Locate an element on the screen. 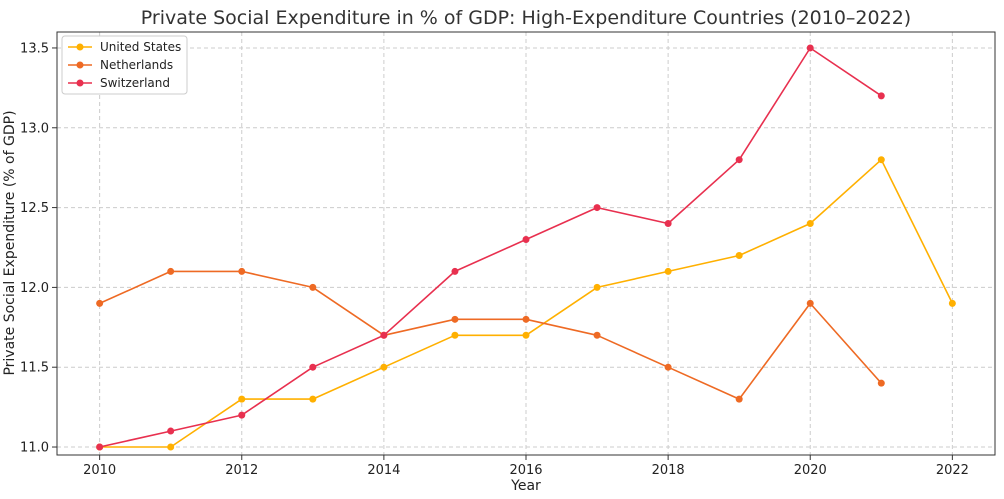  y-tick-label: 11.0 is located at coordinates (34, 448).